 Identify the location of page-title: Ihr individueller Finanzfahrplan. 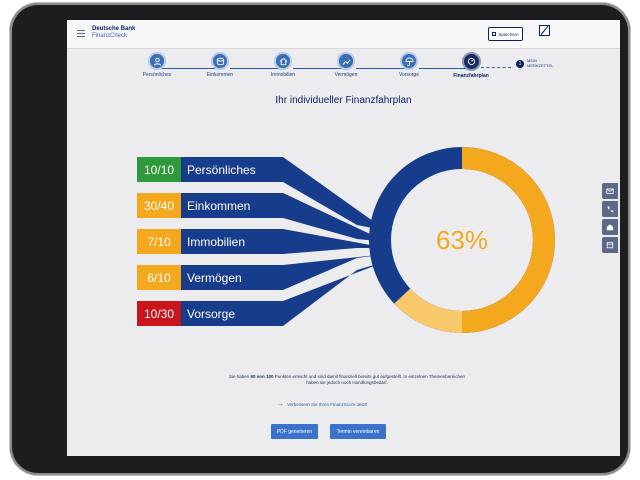
(343, 100).